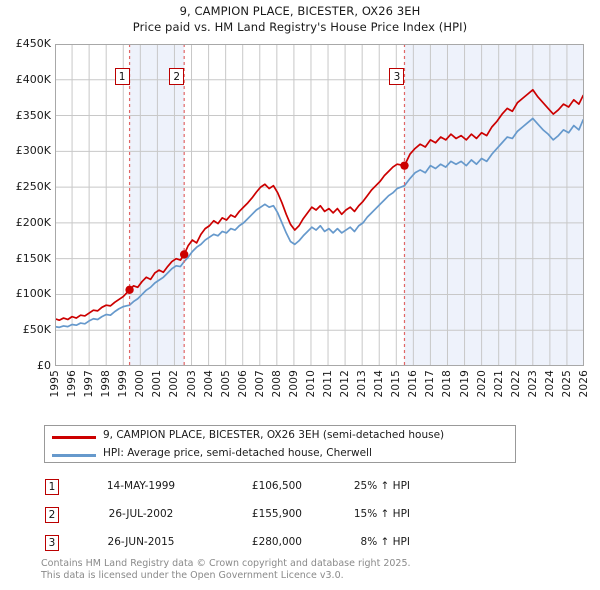 The width and height of the screenshot is (600, 590). What do you see at coordinates (141, 486) in the screenshot?
I see `sale-date: 14-MAY-1999` at bounding box center [141, 486].